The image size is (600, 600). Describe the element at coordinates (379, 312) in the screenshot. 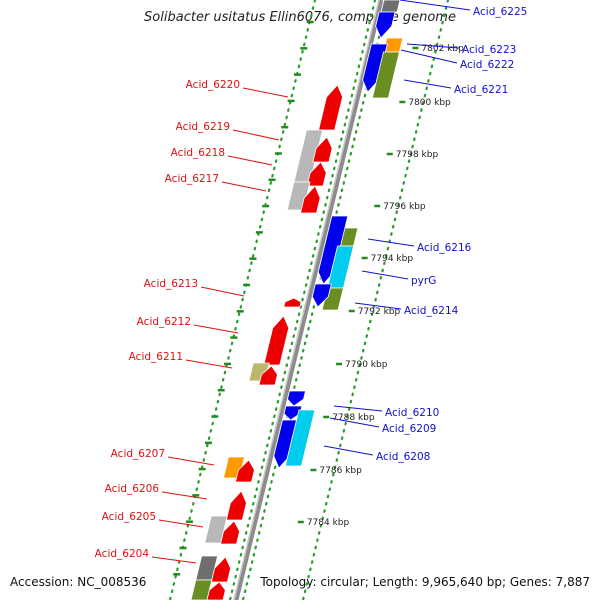

I see `scale-label: 7792 kbp` at that location.